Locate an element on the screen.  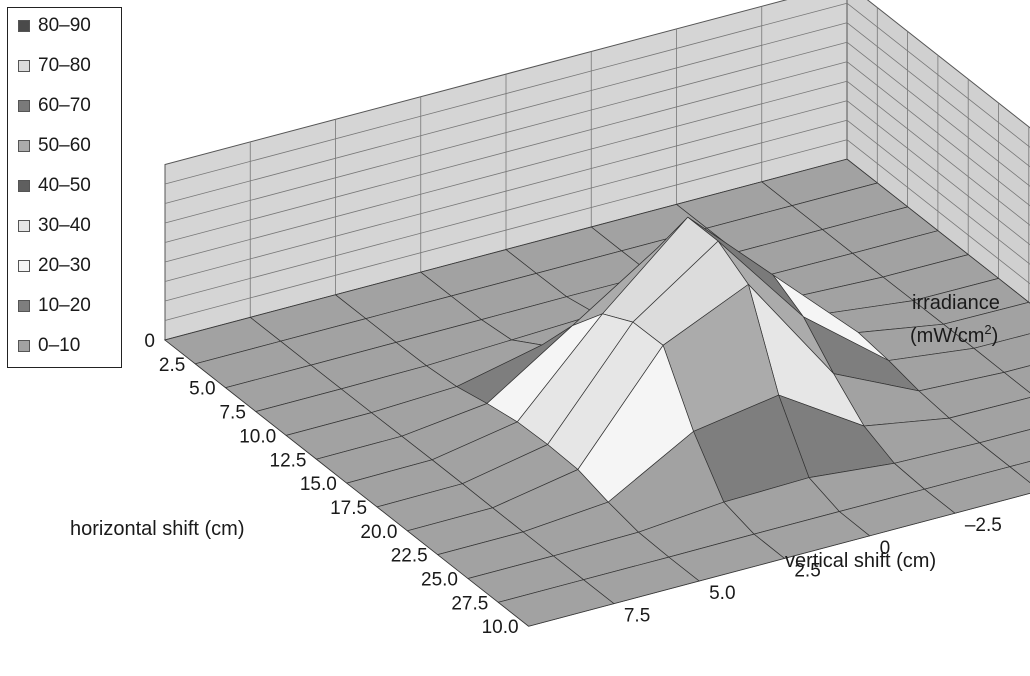
legend-item: 10–20 is located at coordinates (54, 306).